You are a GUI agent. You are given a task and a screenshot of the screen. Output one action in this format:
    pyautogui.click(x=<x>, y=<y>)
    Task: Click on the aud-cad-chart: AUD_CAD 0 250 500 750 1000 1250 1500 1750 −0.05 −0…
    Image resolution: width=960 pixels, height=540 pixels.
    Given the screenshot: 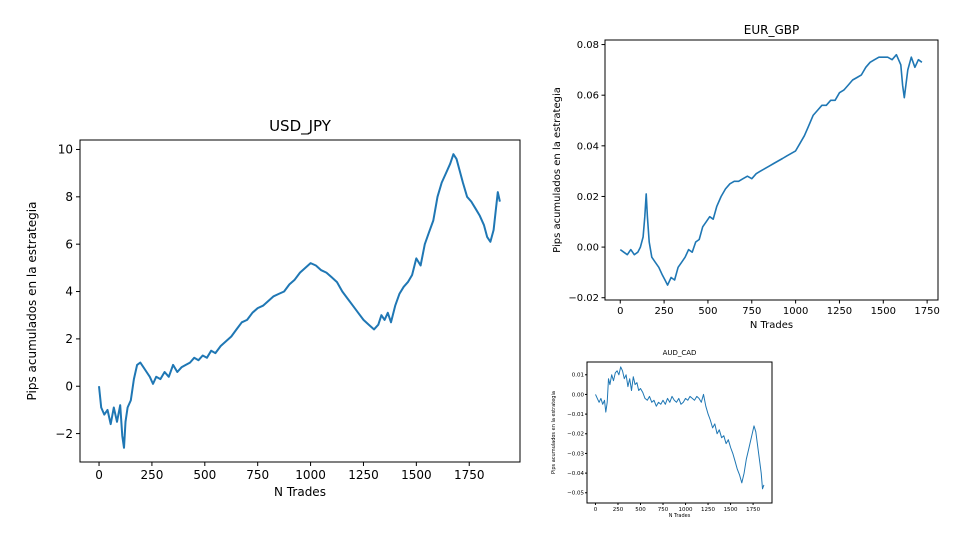 What is the action you would take?
    pyautogui.click(x=664, y=435)
    